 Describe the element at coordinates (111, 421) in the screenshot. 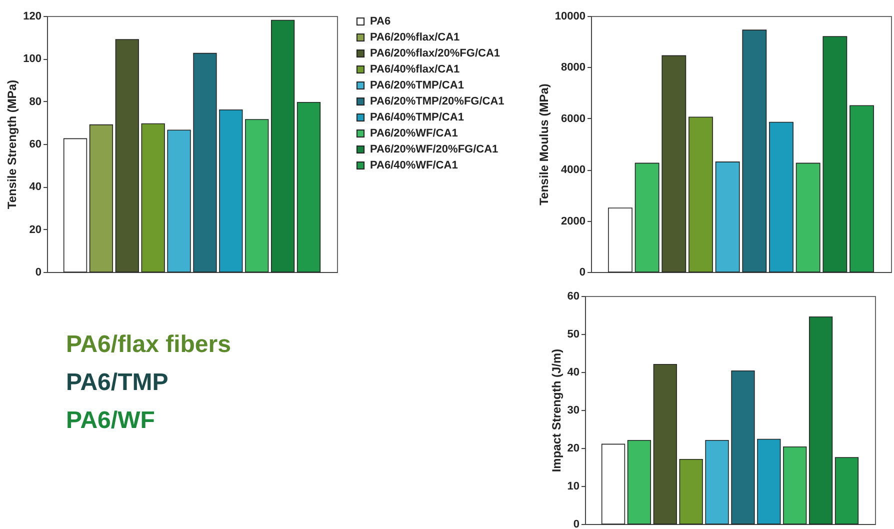

I see `text: PA6/WF` at that location.